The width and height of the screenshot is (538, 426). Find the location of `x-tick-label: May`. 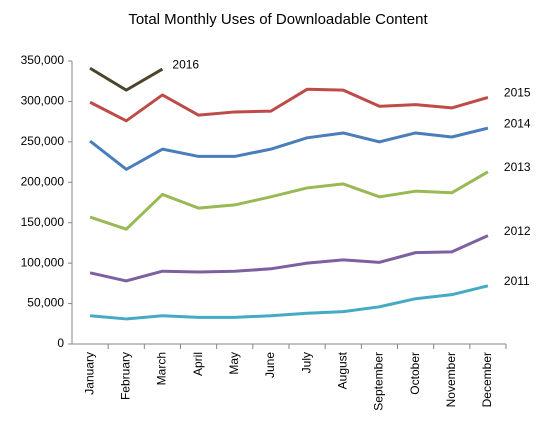

x-tick-label: May is located at coordinates (234, 363).